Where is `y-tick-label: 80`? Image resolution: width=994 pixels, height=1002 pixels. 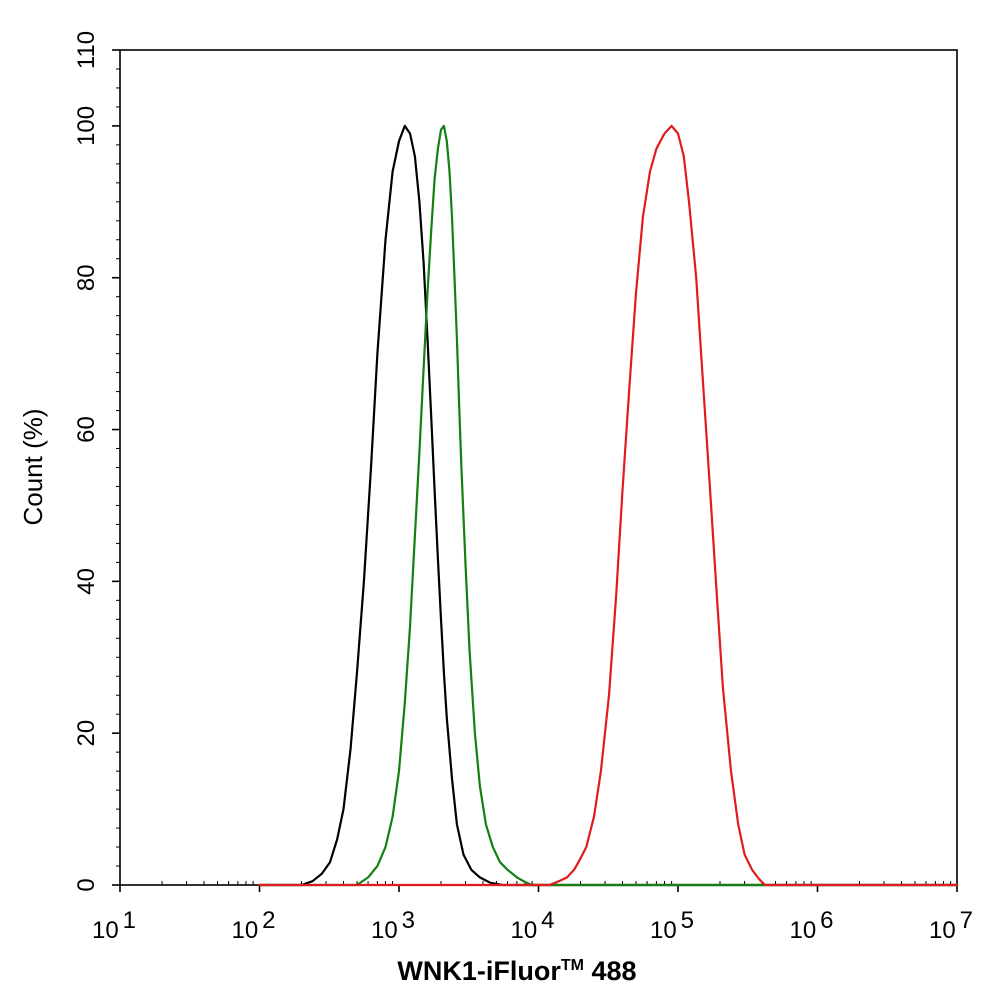
y-tick-label: 80 is located at coordinates (86, 277).